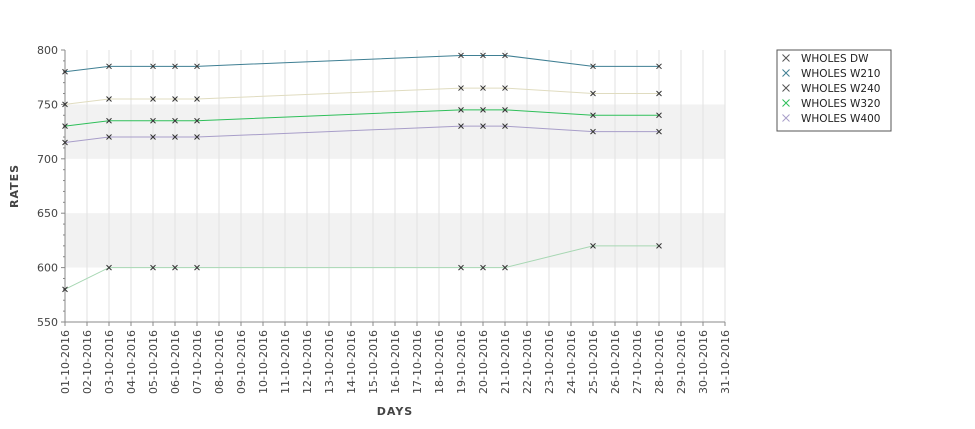 Image resolution: width=975 pixels, height=429 pixels. I want to click on x-tick-label: 26-10-2016, so click(615, 362).